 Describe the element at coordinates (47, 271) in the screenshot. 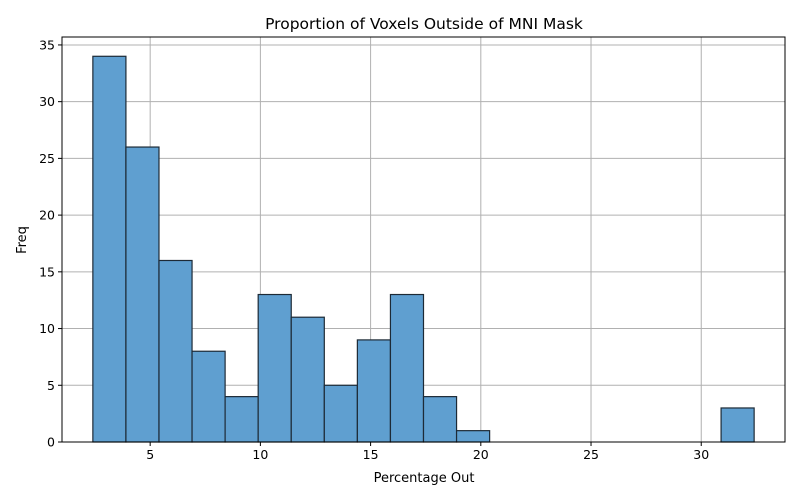

I see `y-tick-label: 15` at that location.